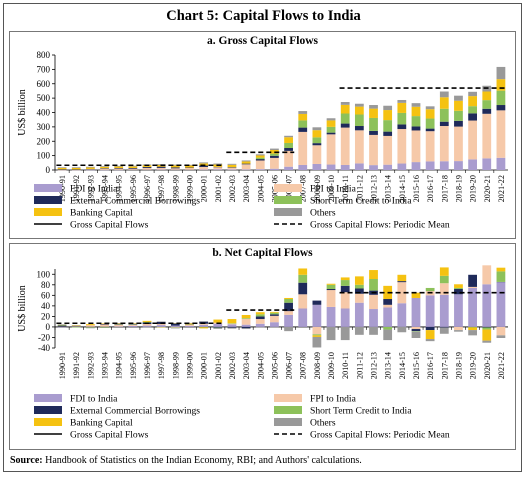 The width and height of the screenshot is (527, 477). Describe the element at coordinates (105, 188) in the screenshot. I see `x-tick-label: 1993-94` at that location.